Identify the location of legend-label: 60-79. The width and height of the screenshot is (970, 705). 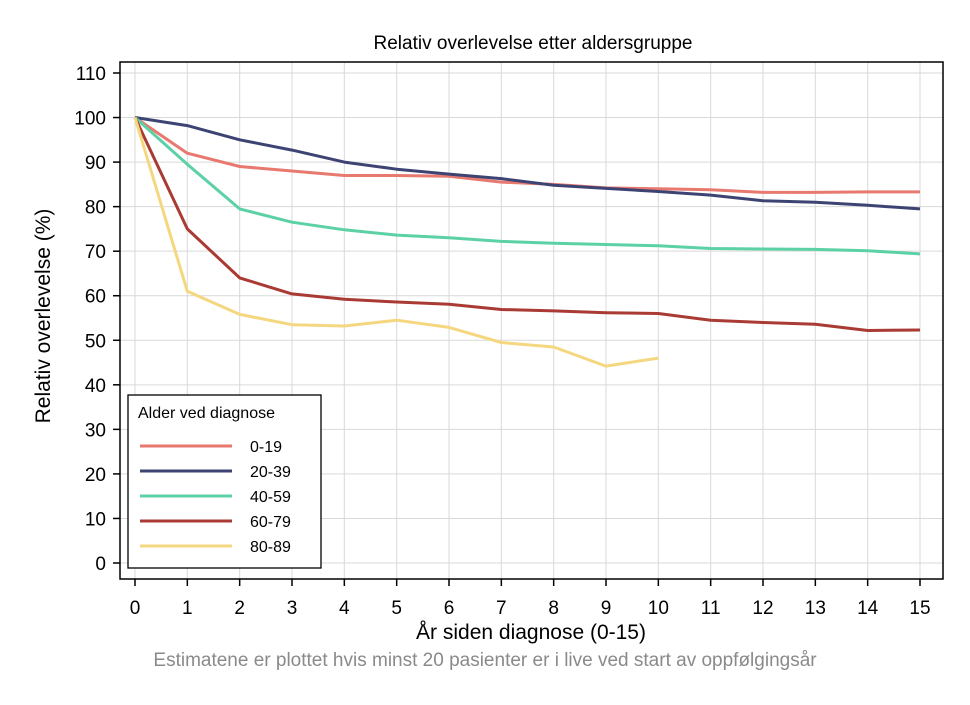
(270, 522).